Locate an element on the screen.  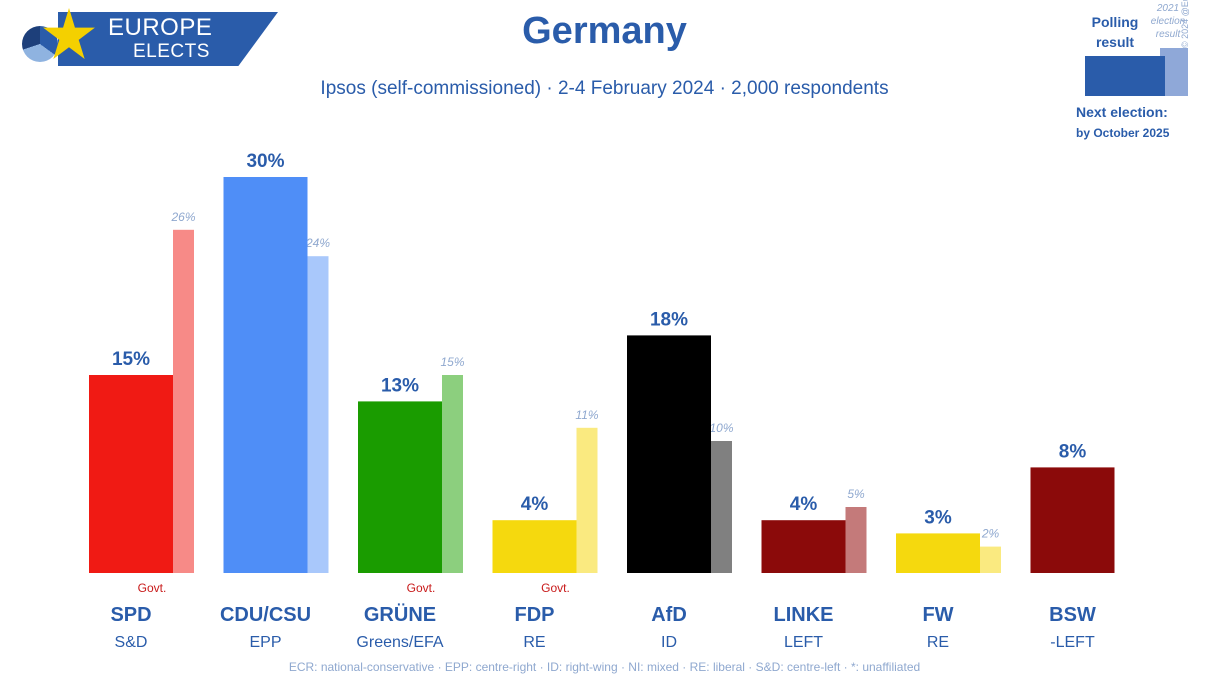
label-2021-fdp: 11% is located at coordinates (586, 415).